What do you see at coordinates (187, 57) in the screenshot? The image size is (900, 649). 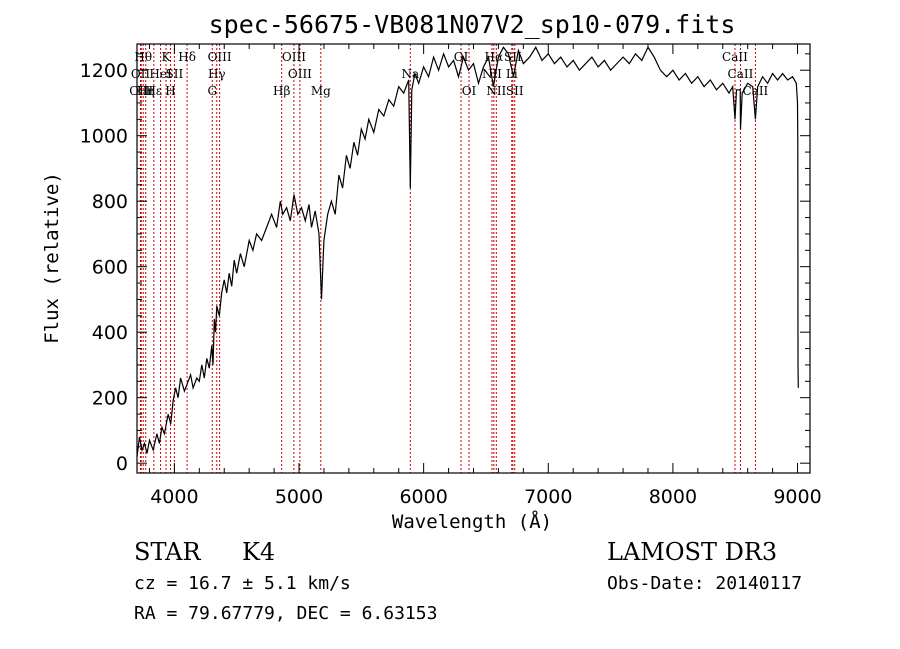 I see `line-label-9: Hδ` at bounding box center [187, 57].